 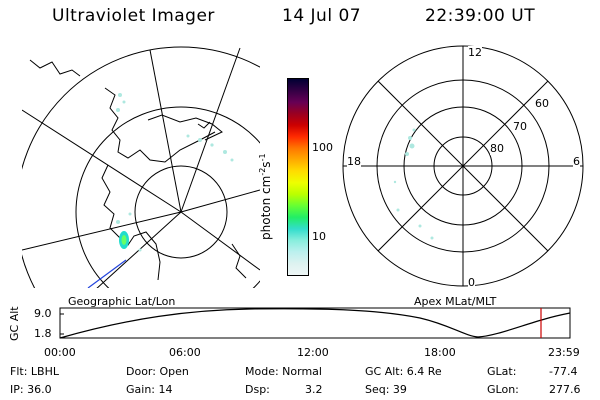 I want to click on glon-label: GLon:, so click(x=503, y=389).